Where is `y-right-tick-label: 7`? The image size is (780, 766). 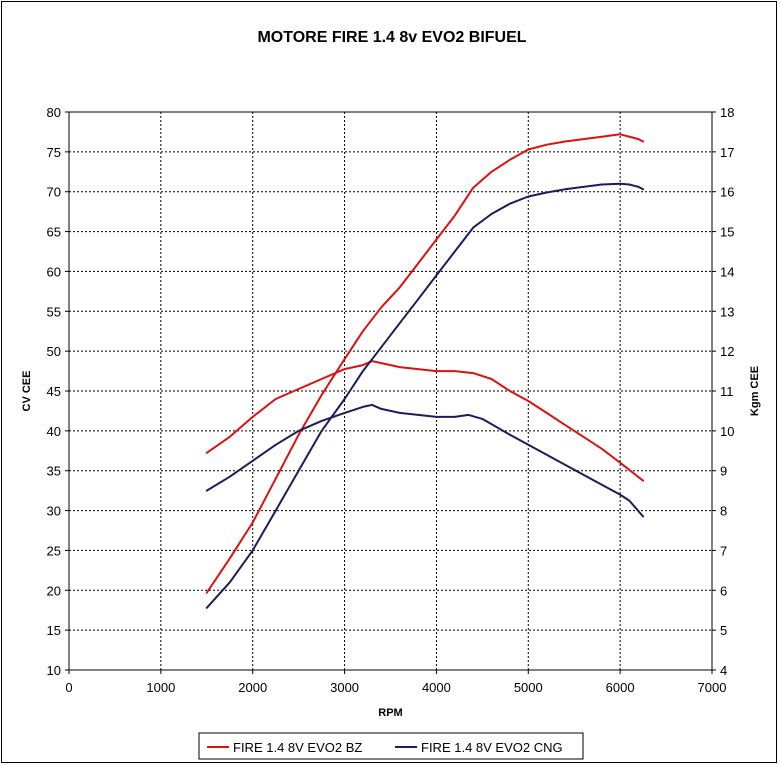
y-right-tick-label: 7 is located at coordinates (723, 550).